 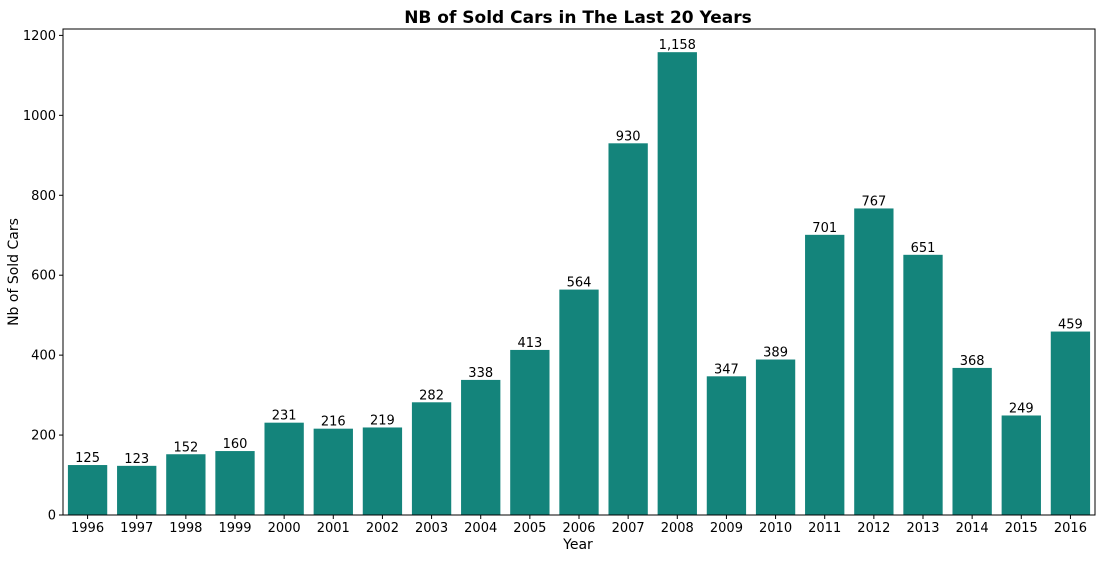 I want to click on x-tick-label: 1999, so click(x=234, y=528).